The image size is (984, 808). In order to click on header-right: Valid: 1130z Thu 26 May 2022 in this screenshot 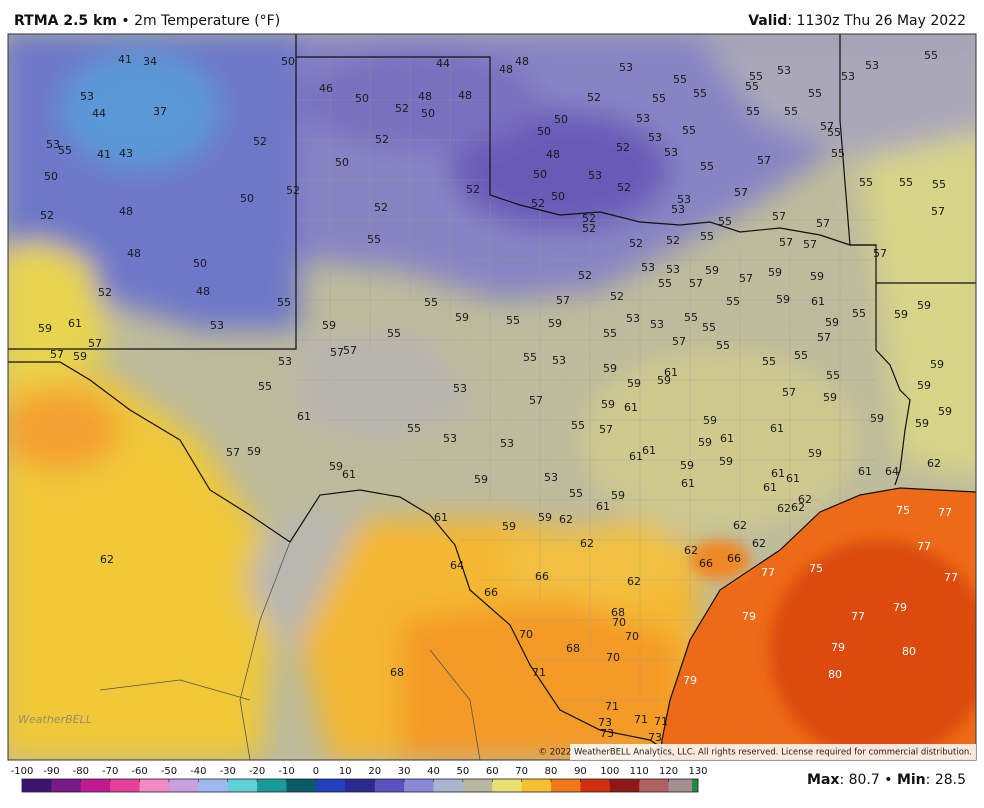, I will do `click(857, 21)`.